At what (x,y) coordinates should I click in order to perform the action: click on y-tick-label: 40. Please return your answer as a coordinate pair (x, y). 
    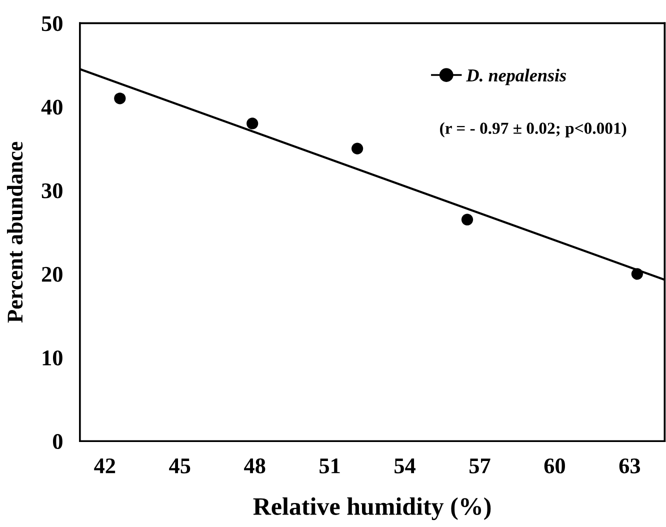
    Looking at the image, I should click on (51, 107).